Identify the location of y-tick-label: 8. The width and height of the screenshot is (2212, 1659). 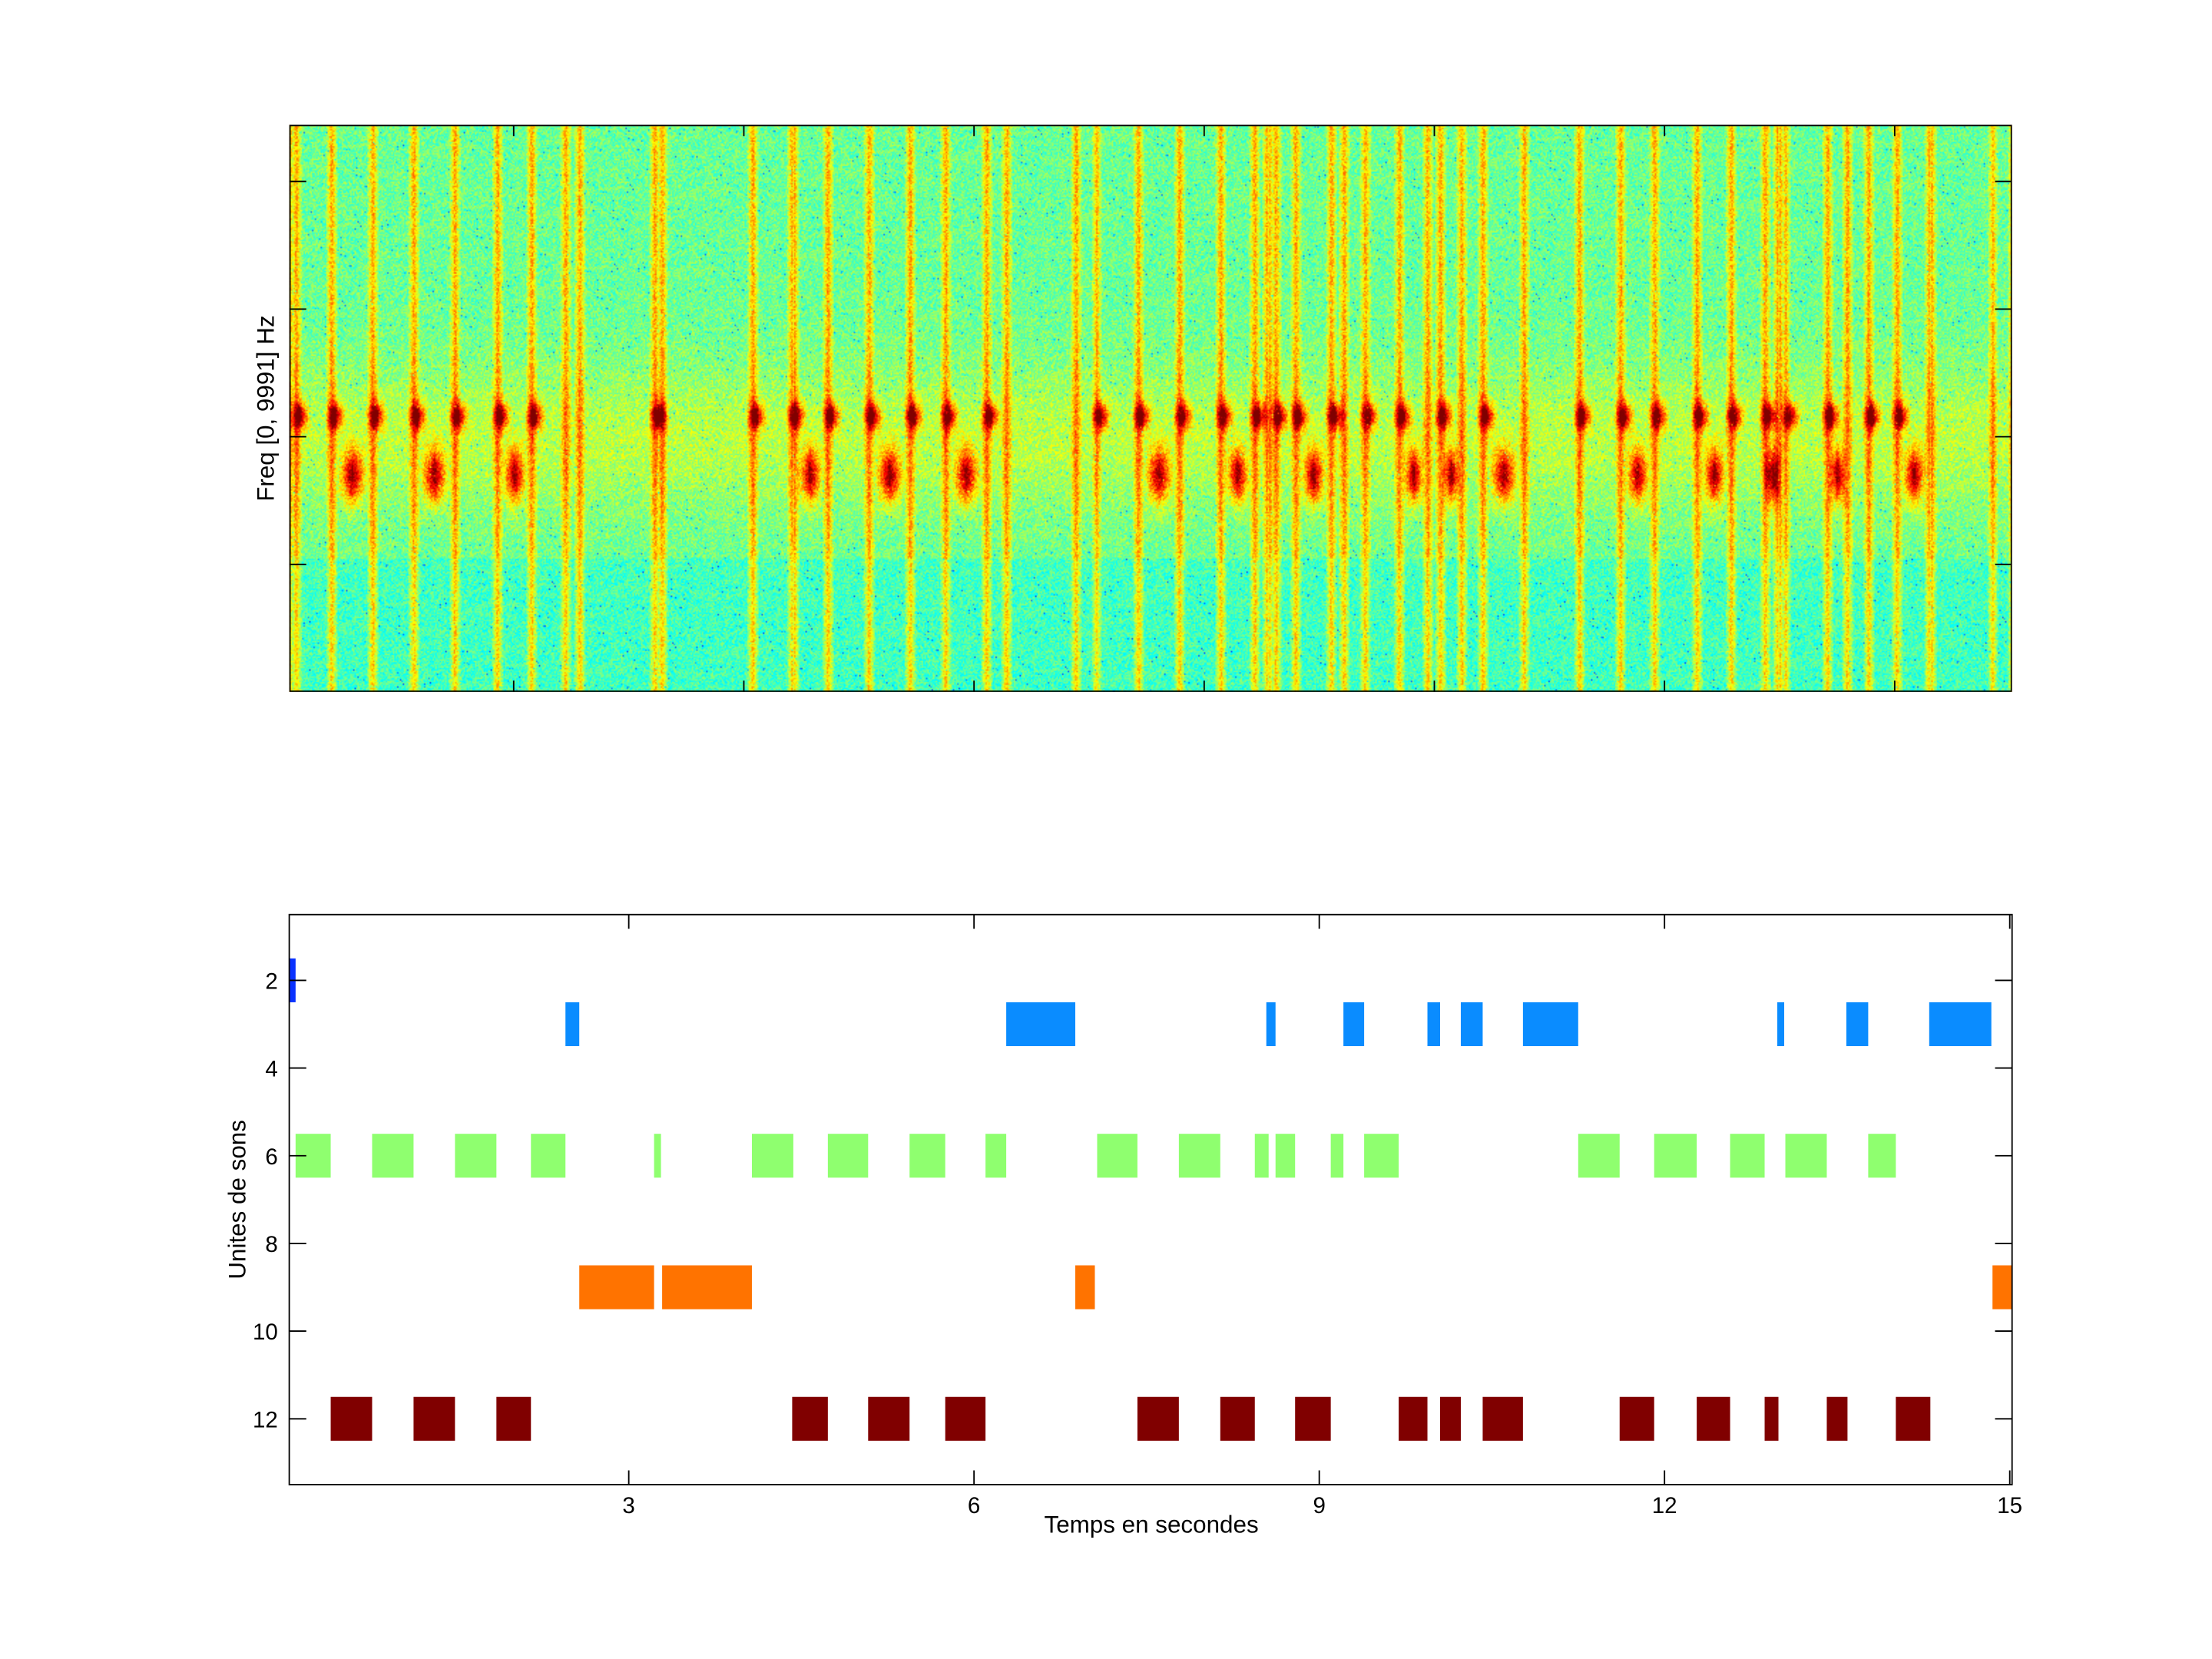
(271, 1245).